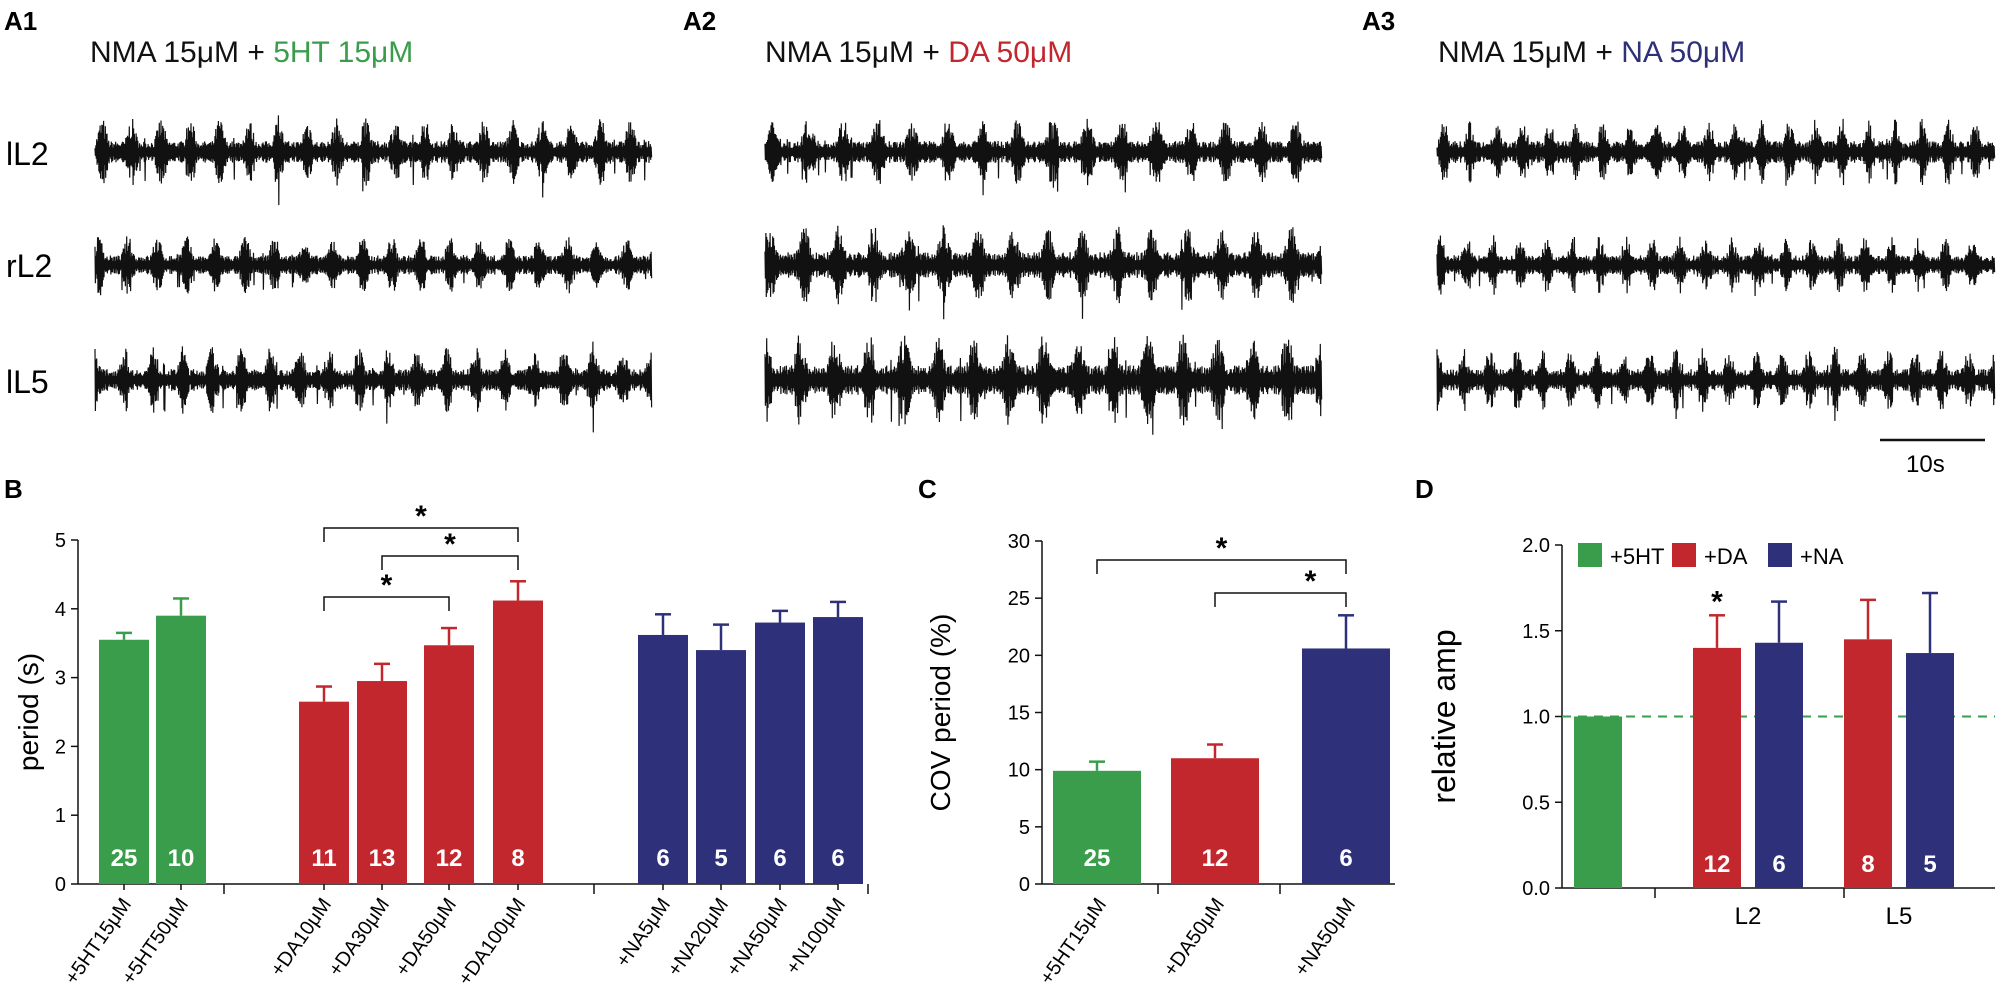 The image size is (2000, 1004). What do you see at coordinates (1637, 556) in the screenshot?
I see `legend-label: +5HT` at bounding box center [1637, 556].